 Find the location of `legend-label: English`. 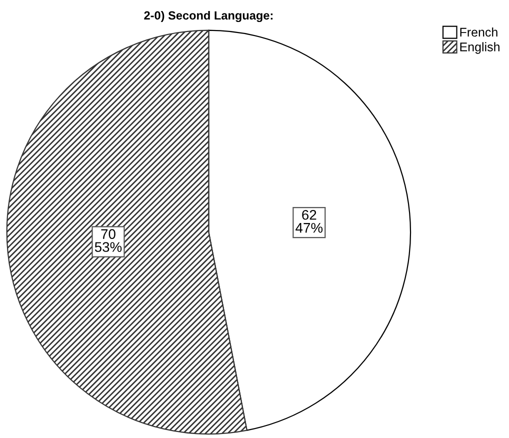

legend-label: English is located at coordinates (480, 48).